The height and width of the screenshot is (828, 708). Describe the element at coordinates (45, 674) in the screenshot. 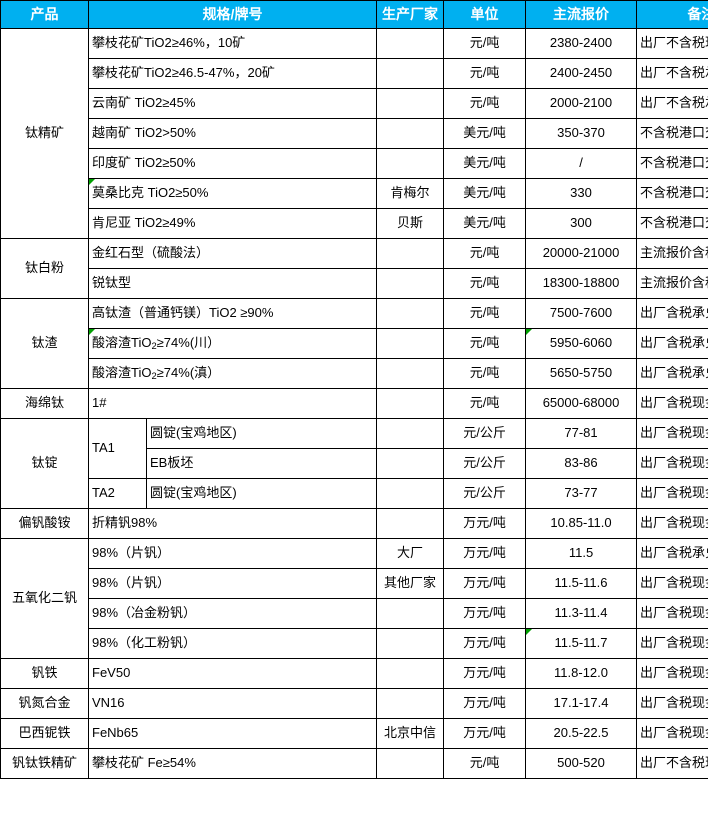

I see `cell-product: 钒铁` at that location.